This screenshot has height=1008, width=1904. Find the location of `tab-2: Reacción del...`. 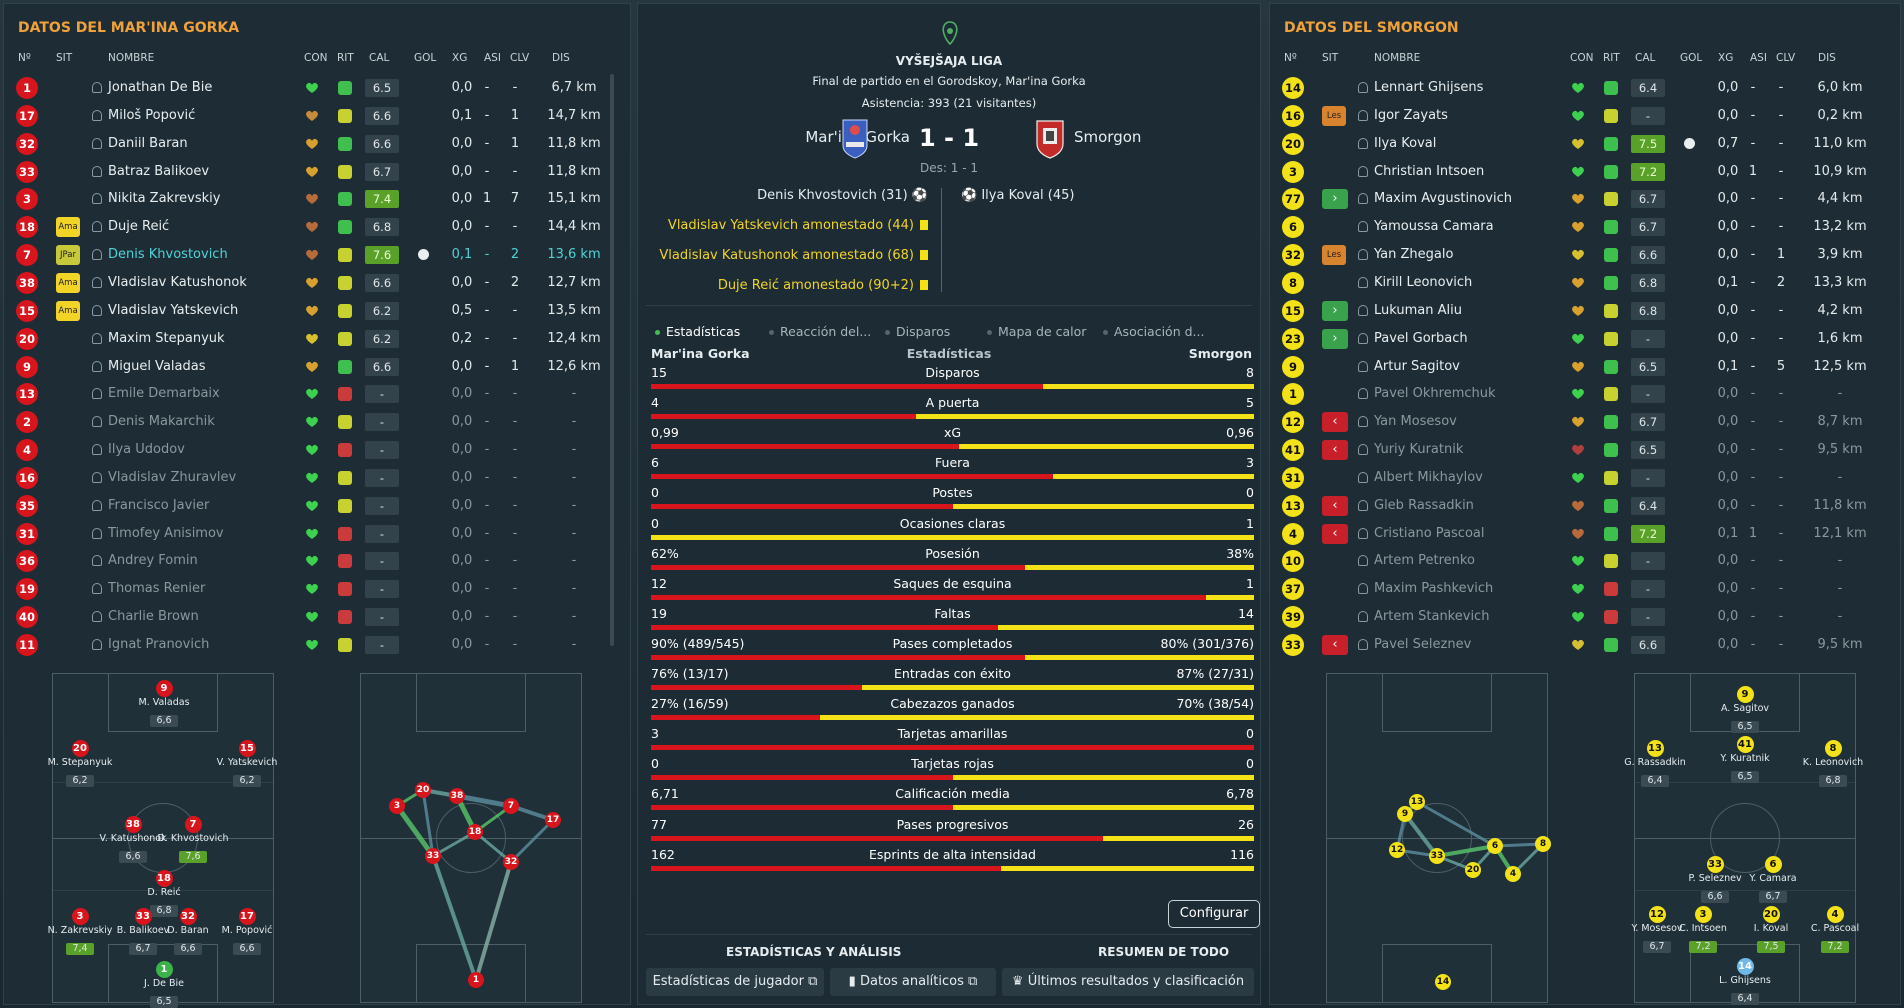

tab-2: Reacción del... is located at coordinates (820, 331).